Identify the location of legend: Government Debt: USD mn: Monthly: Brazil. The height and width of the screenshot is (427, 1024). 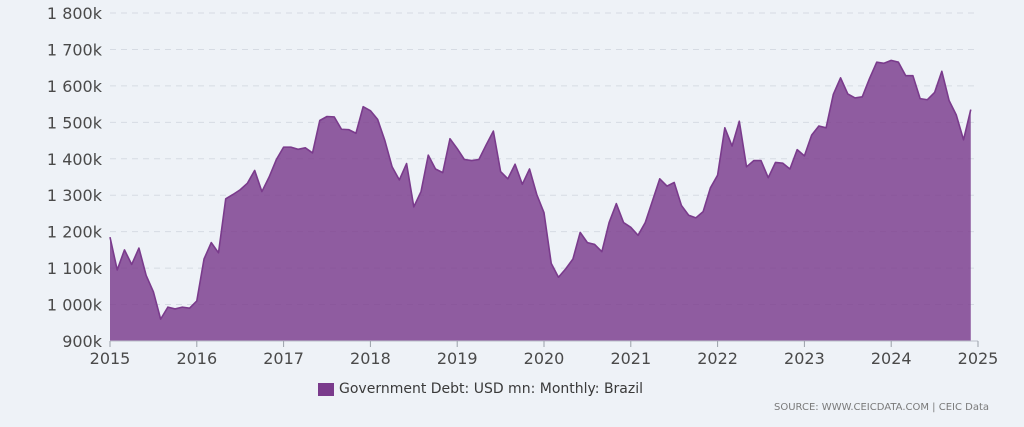
(480, 389).